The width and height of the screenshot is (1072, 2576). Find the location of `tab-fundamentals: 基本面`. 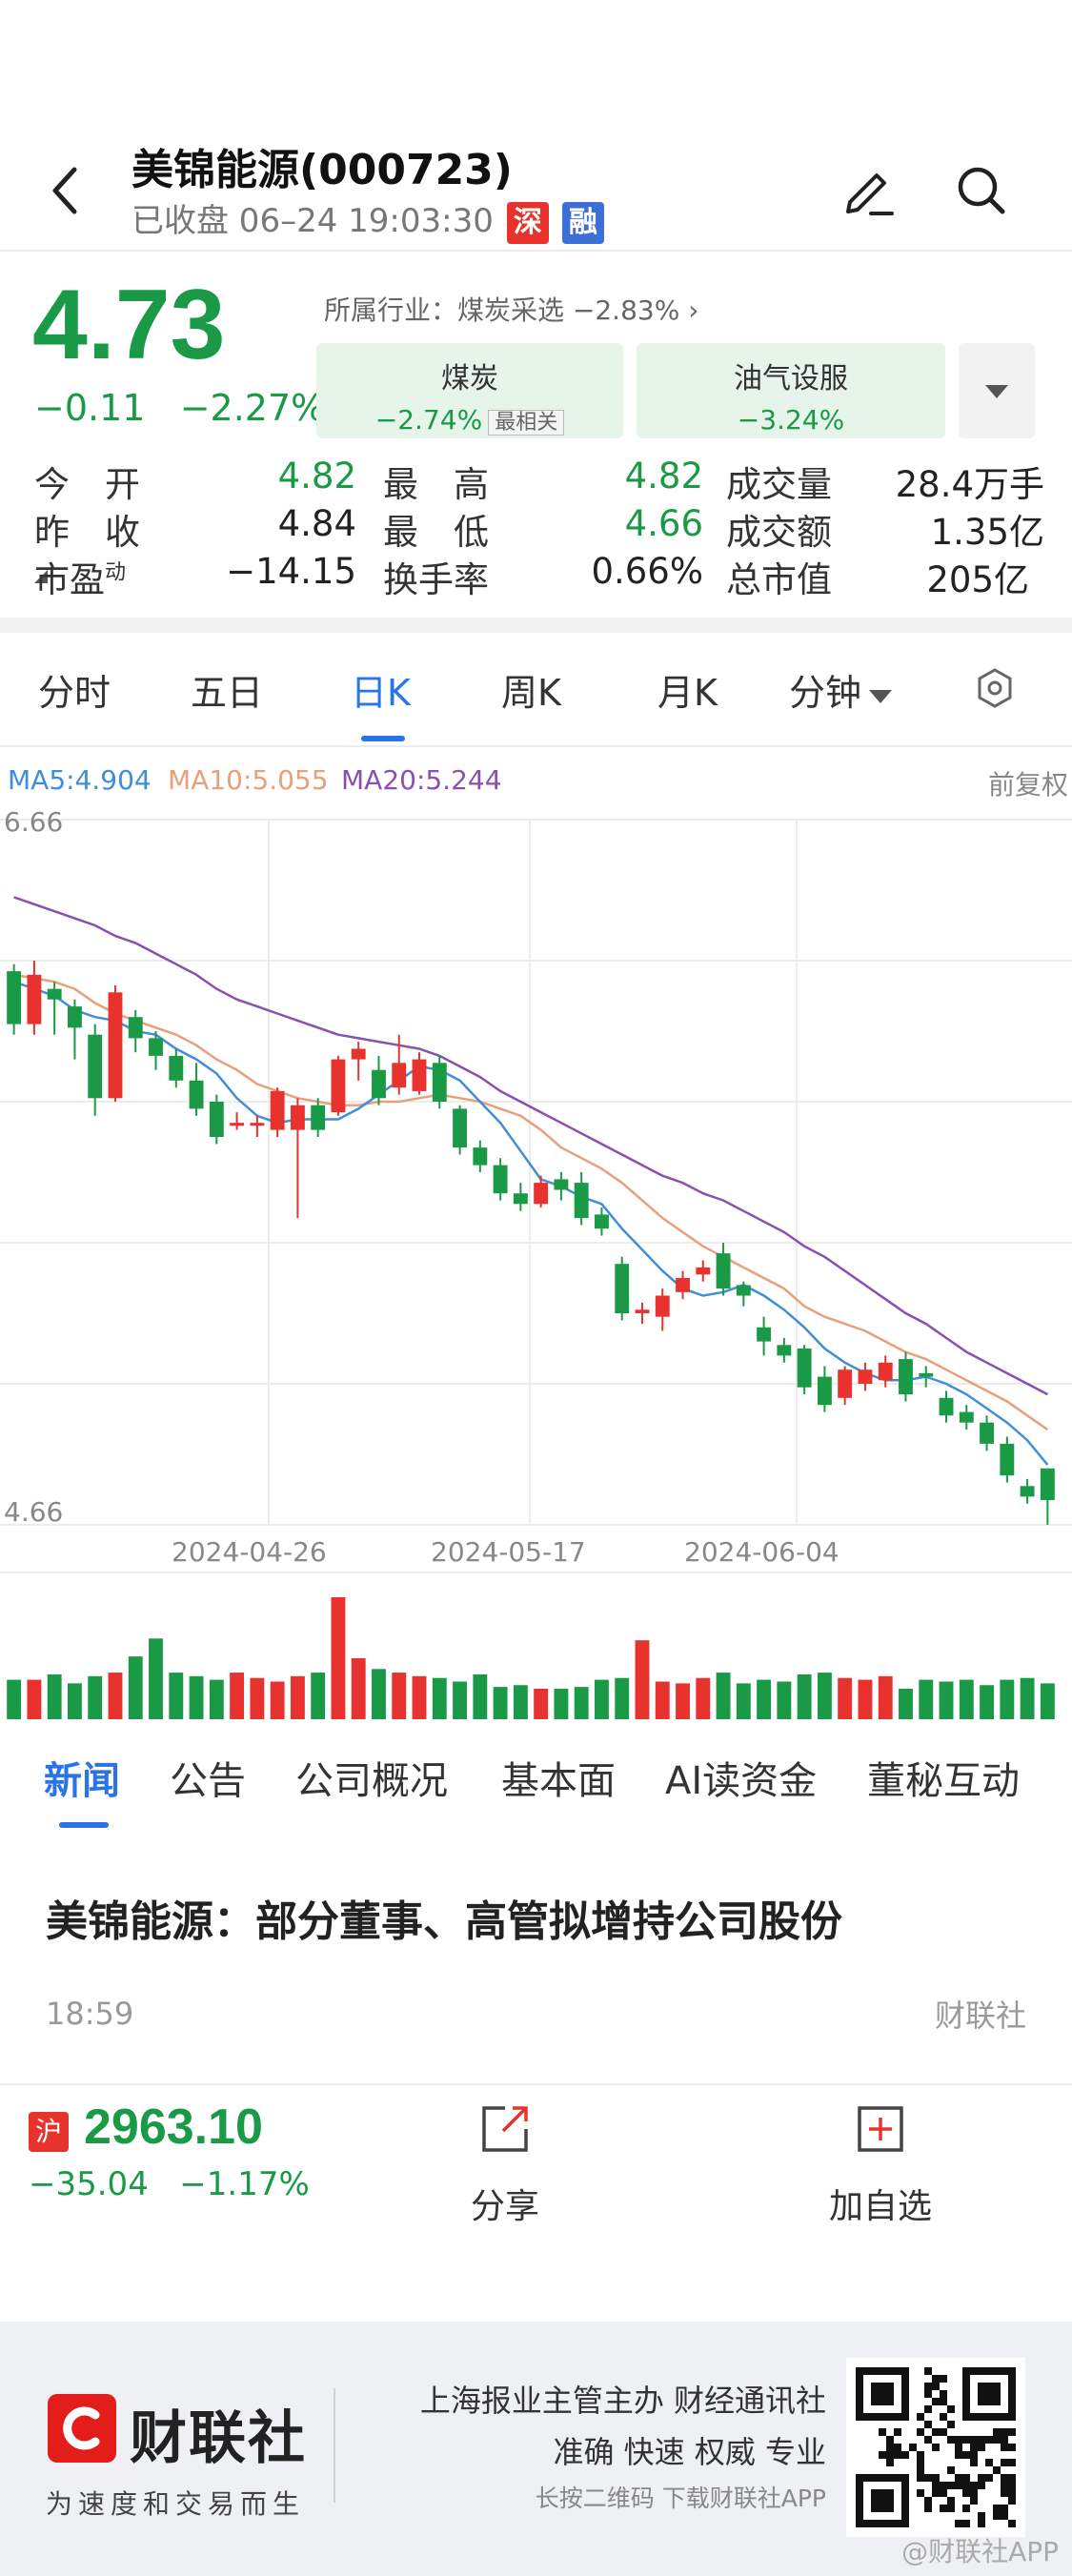

tab-fundamentals: 基本面 is located at coordinates (558, 1781).